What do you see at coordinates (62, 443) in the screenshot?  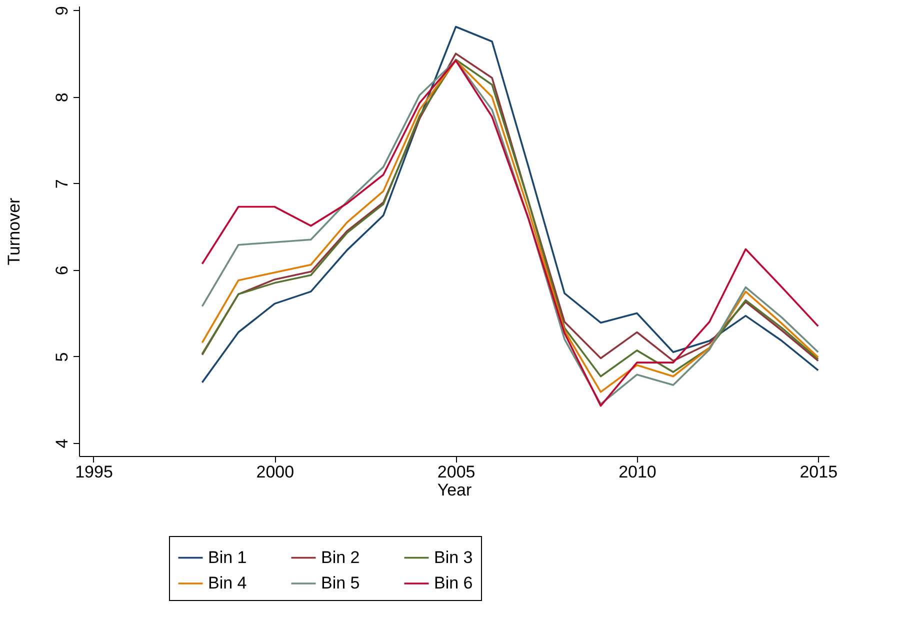 I see `y-tick-label: 4` at bounding box center [62, 443].